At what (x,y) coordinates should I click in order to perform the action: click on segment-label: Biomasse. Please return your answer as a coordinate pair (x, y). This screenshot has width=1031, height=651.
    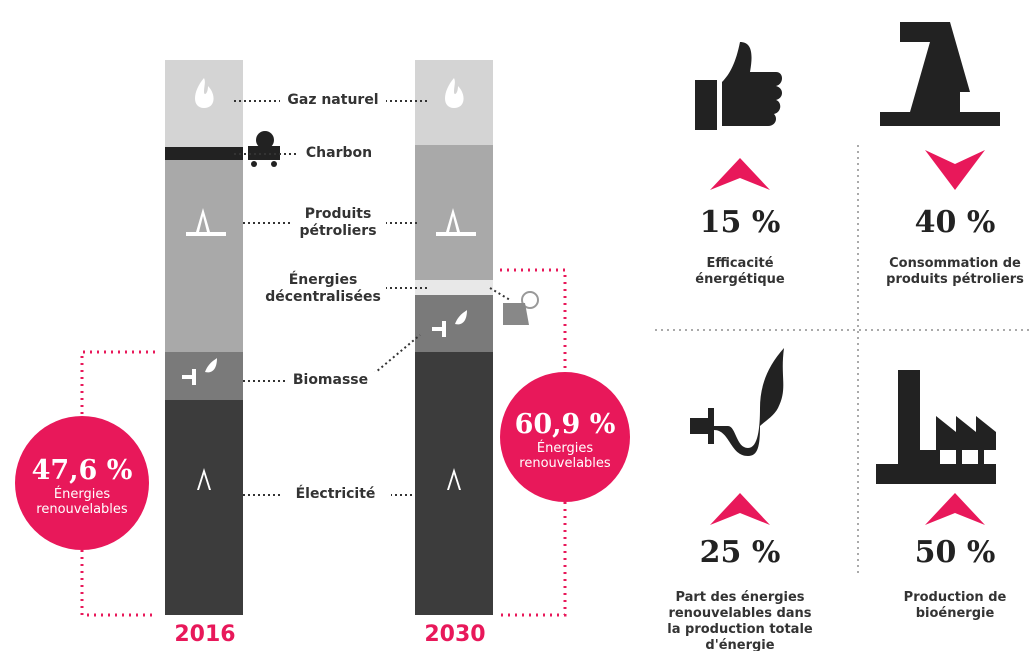
    Looking at the image, I should click on (330, 380).